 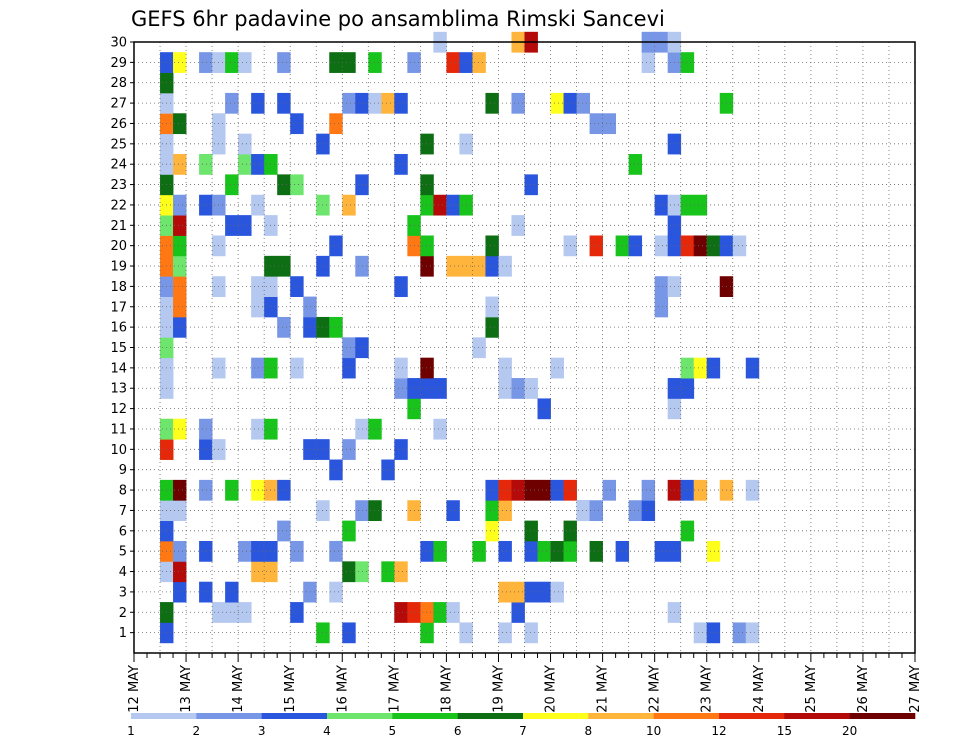 What do you see at coordinates (718, 731) in the screenshot?
I see `colorbar-tick-label: 12` at bounding box center [718, 731].